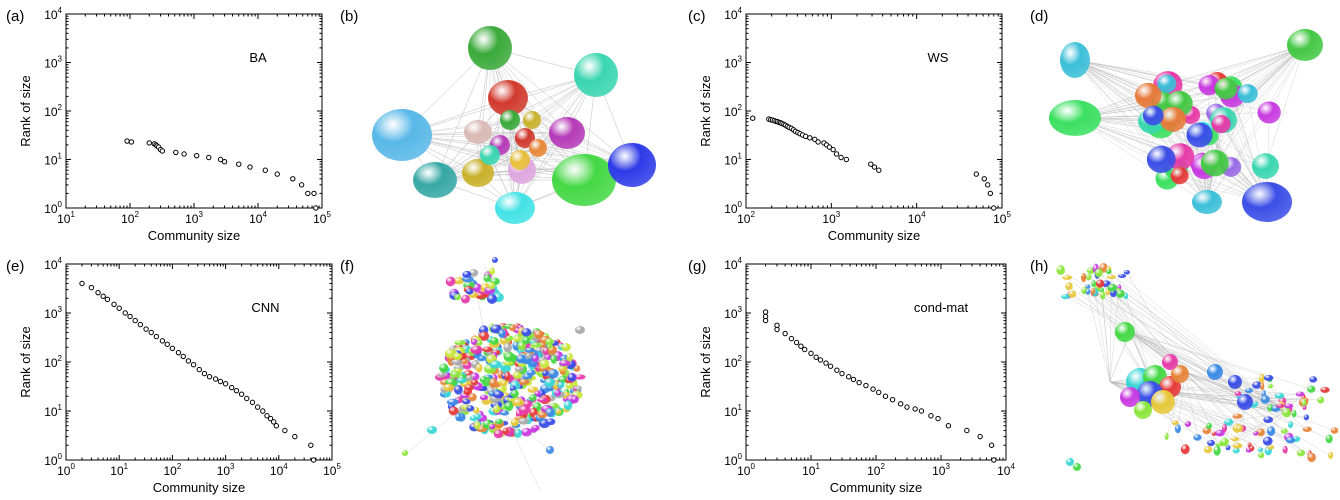  I want to click on y-tick-label: 10¹, so click(733, 411).